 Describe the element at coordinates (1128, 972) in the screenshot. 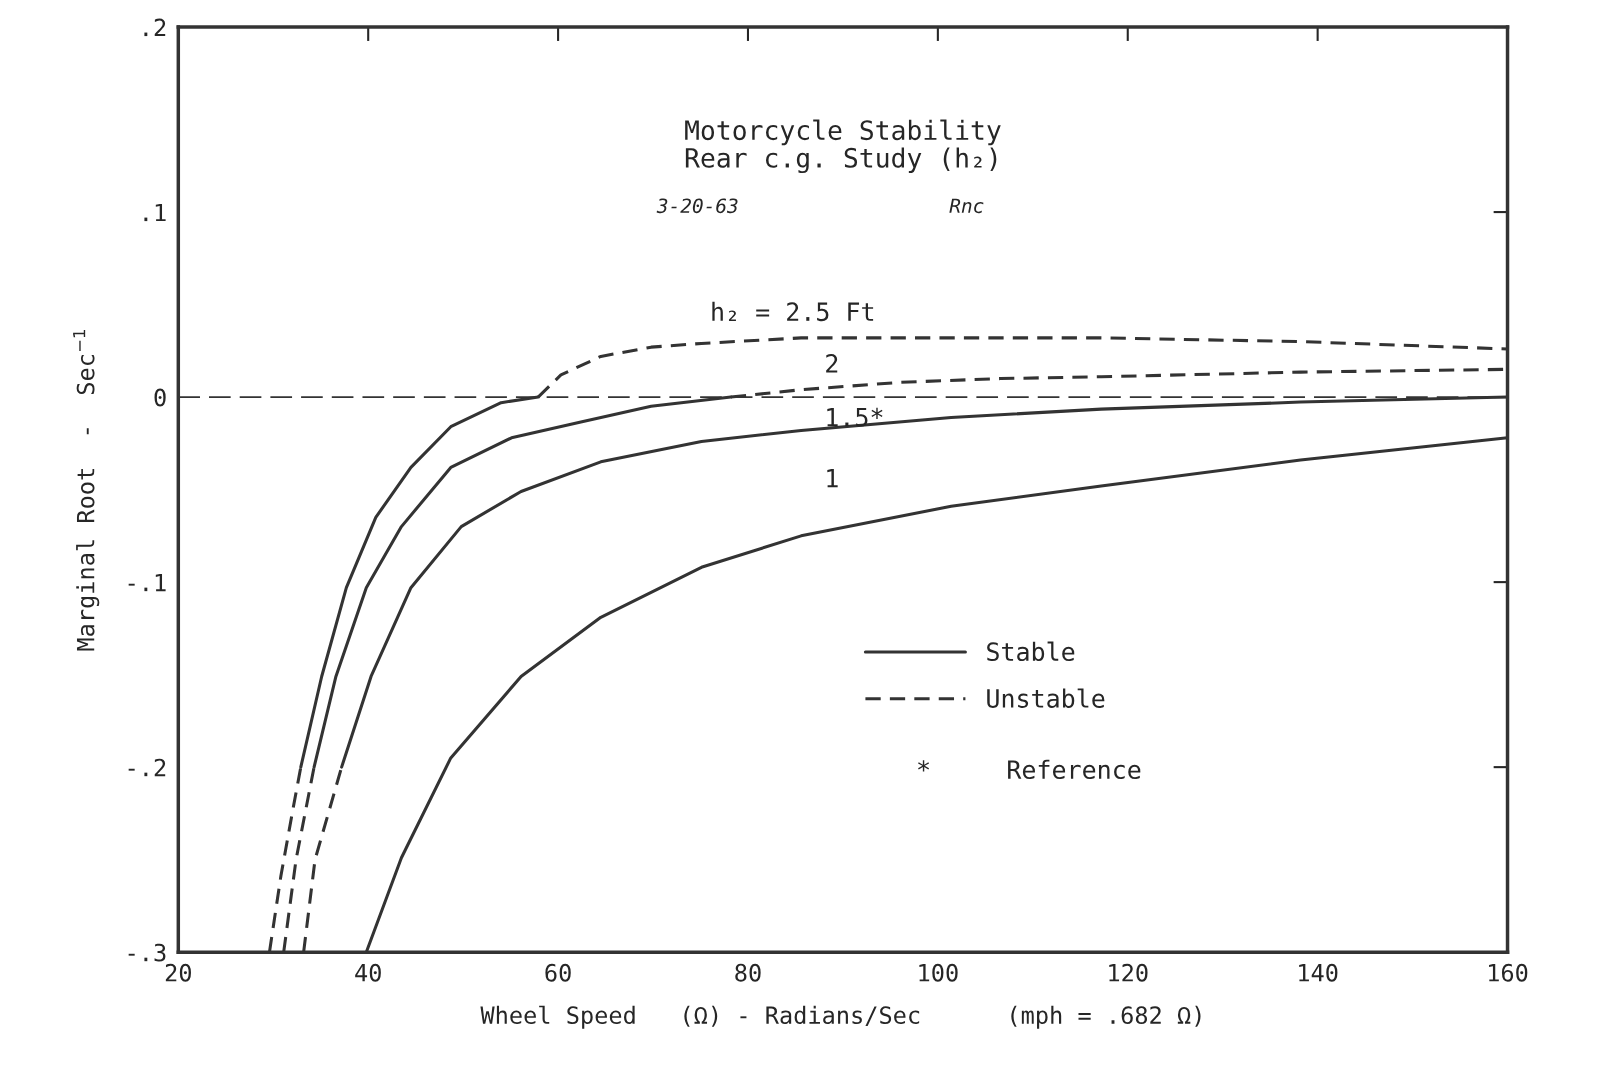

I see `x-tick-label: 120` at that location.